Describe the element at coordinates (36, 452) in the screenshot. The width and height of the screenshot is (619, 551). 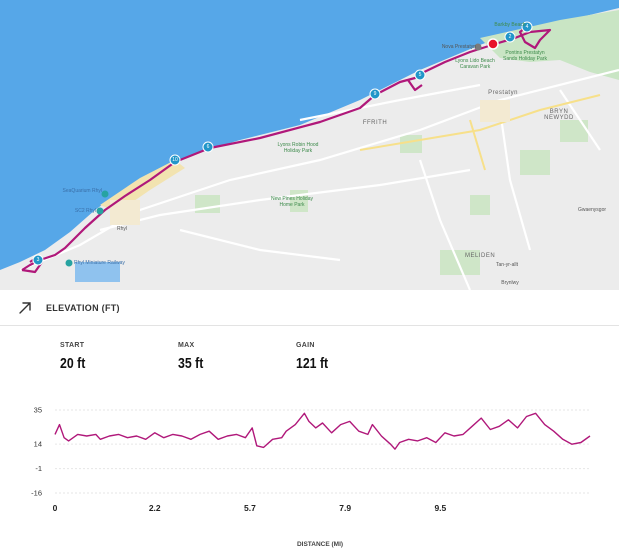
I see `y-axis-ticks: 35 14 -1 -16` at that location.